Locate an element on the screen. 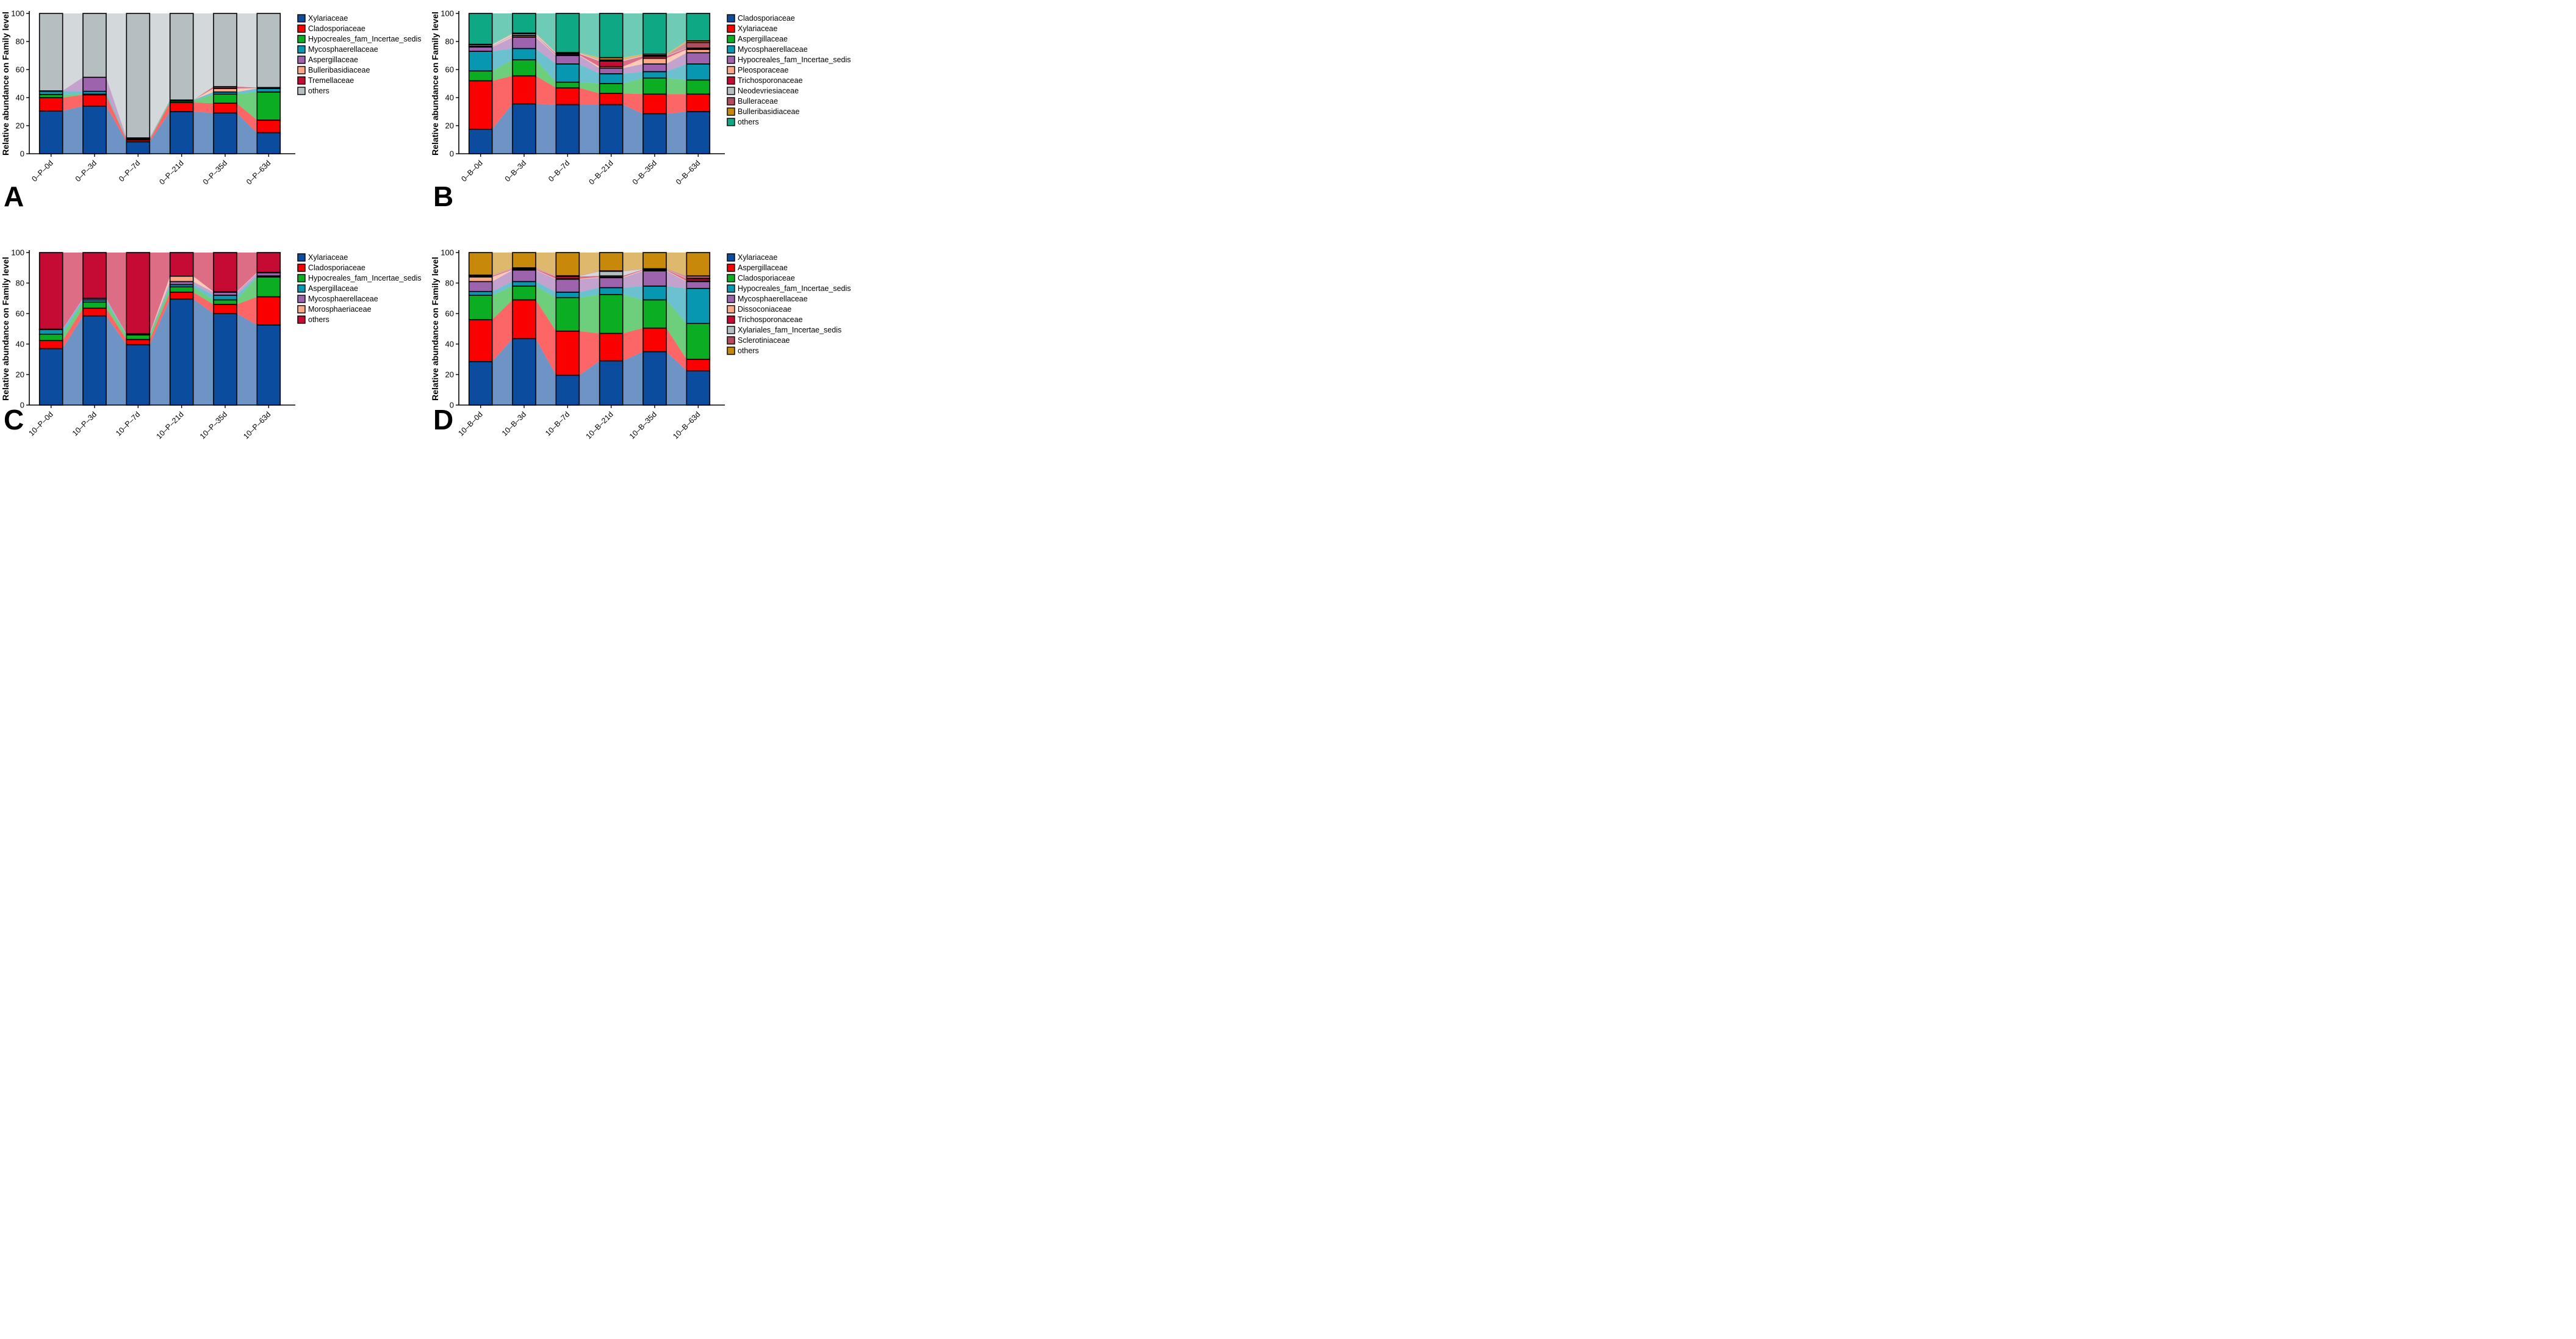 Image resolution: width=2576 pixels, height=1339 pixels. legend-label: Aspergillaceae is located at coordinates (333, 60).